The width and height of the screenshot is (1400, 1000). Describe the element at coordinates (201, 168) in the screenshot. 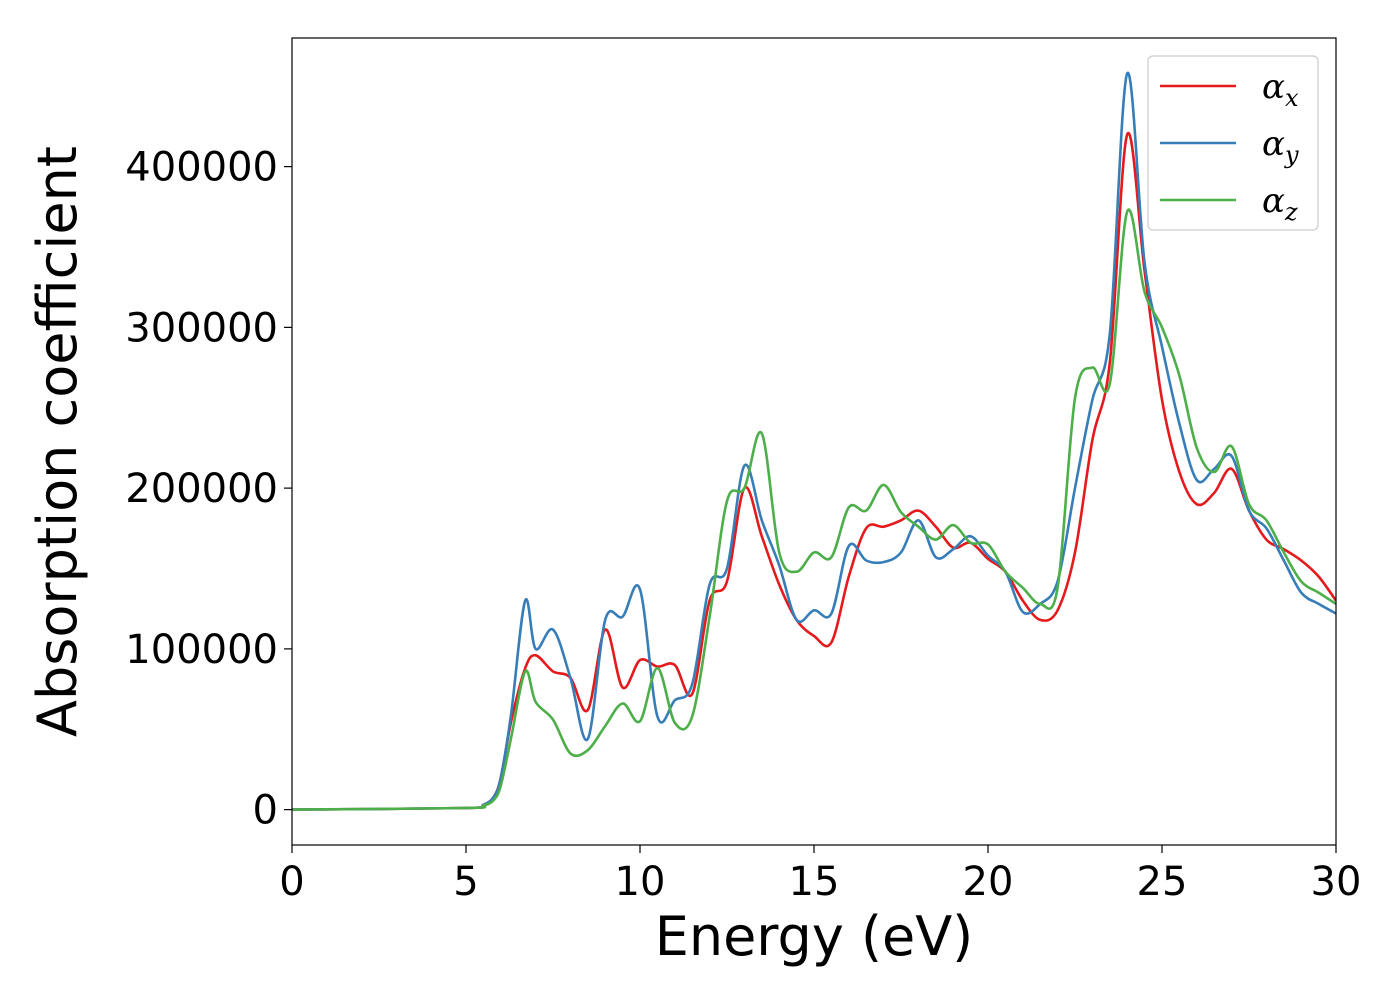

I see `y-tick-label: 400000` at that location.